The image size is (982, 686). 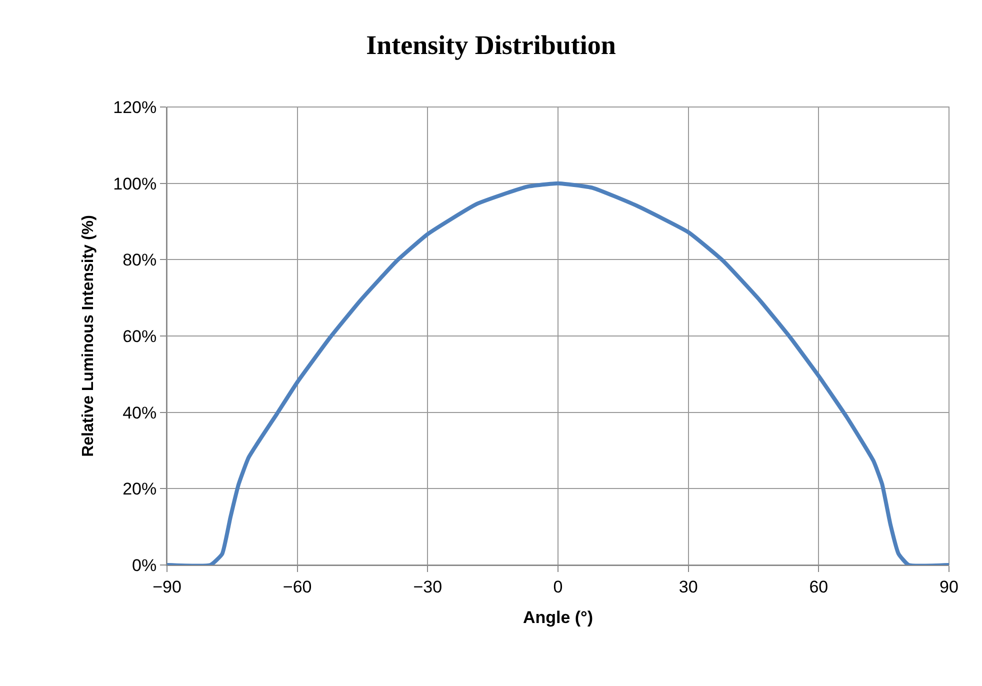 I want to click on y-tick-label: 20%, so click(x=139, y=489).